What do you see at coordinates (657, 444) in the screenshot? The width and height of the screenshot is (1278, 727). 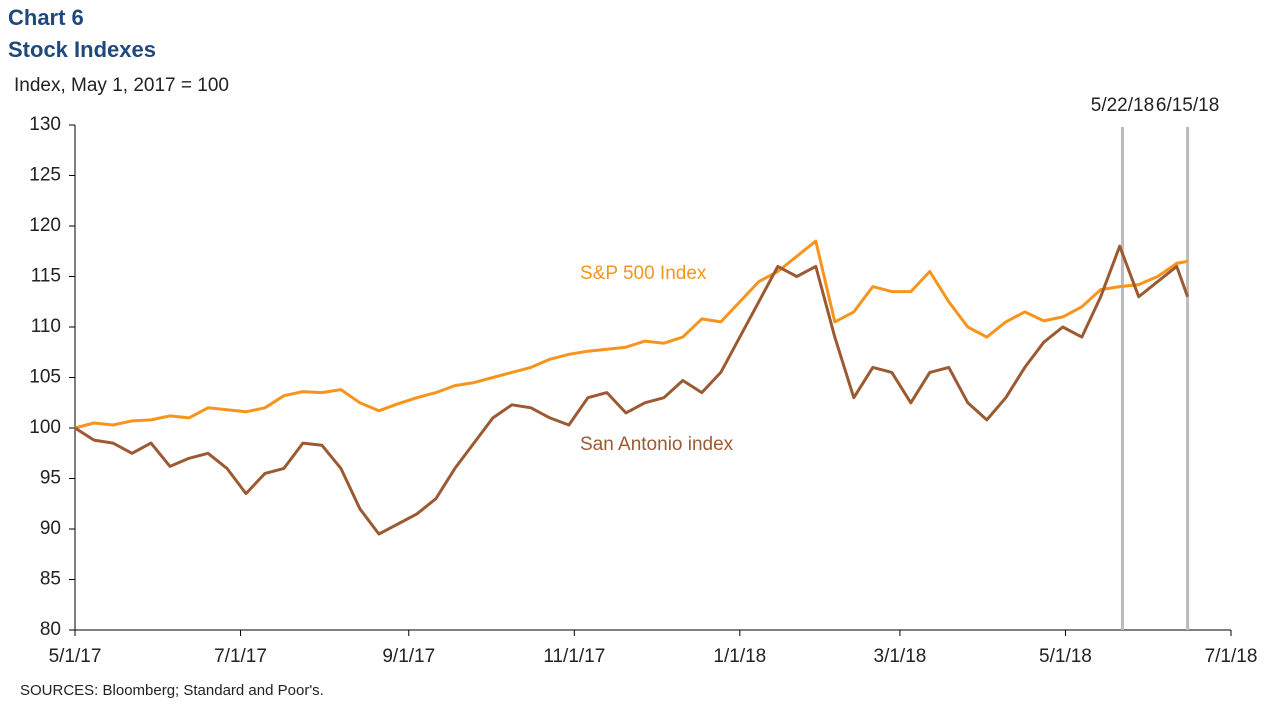 I see `series-label: San Antonio index` at bounding box center [657, 444].